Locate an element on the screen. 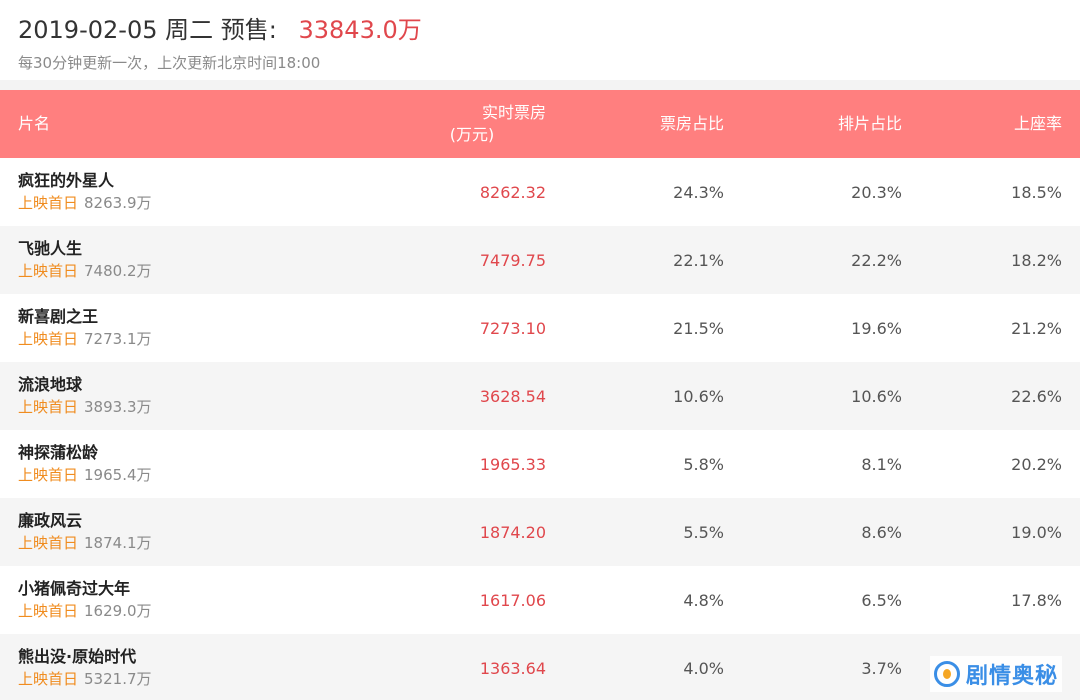 The width and height of the screenshot is (1080, 700). presale-label: 预售: is located at coordinates (248, 30).